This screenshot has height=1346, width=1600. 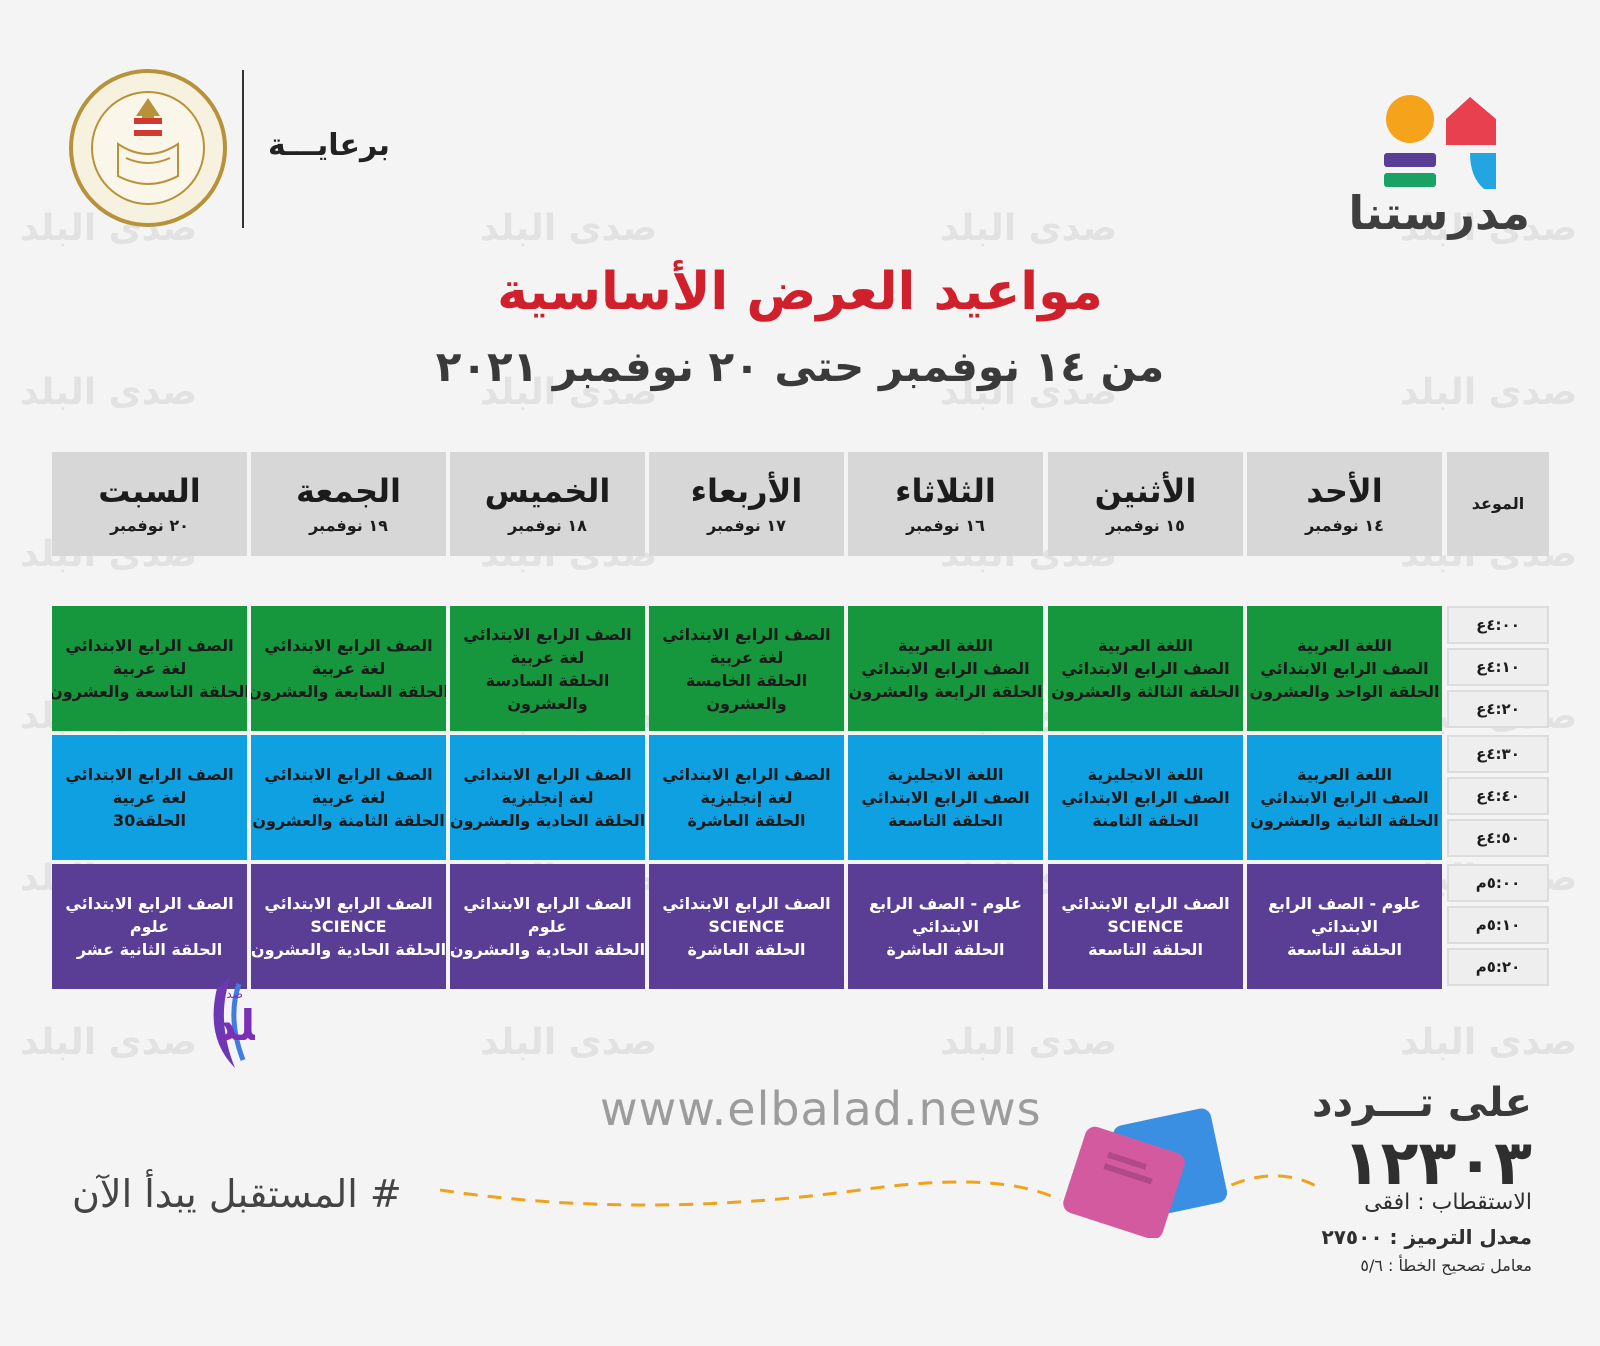 What do you see at coordinates (235, 1025) in the screenshot?
I see `elbalad-logo-text: البلد` at bounding box center [235, 1025].